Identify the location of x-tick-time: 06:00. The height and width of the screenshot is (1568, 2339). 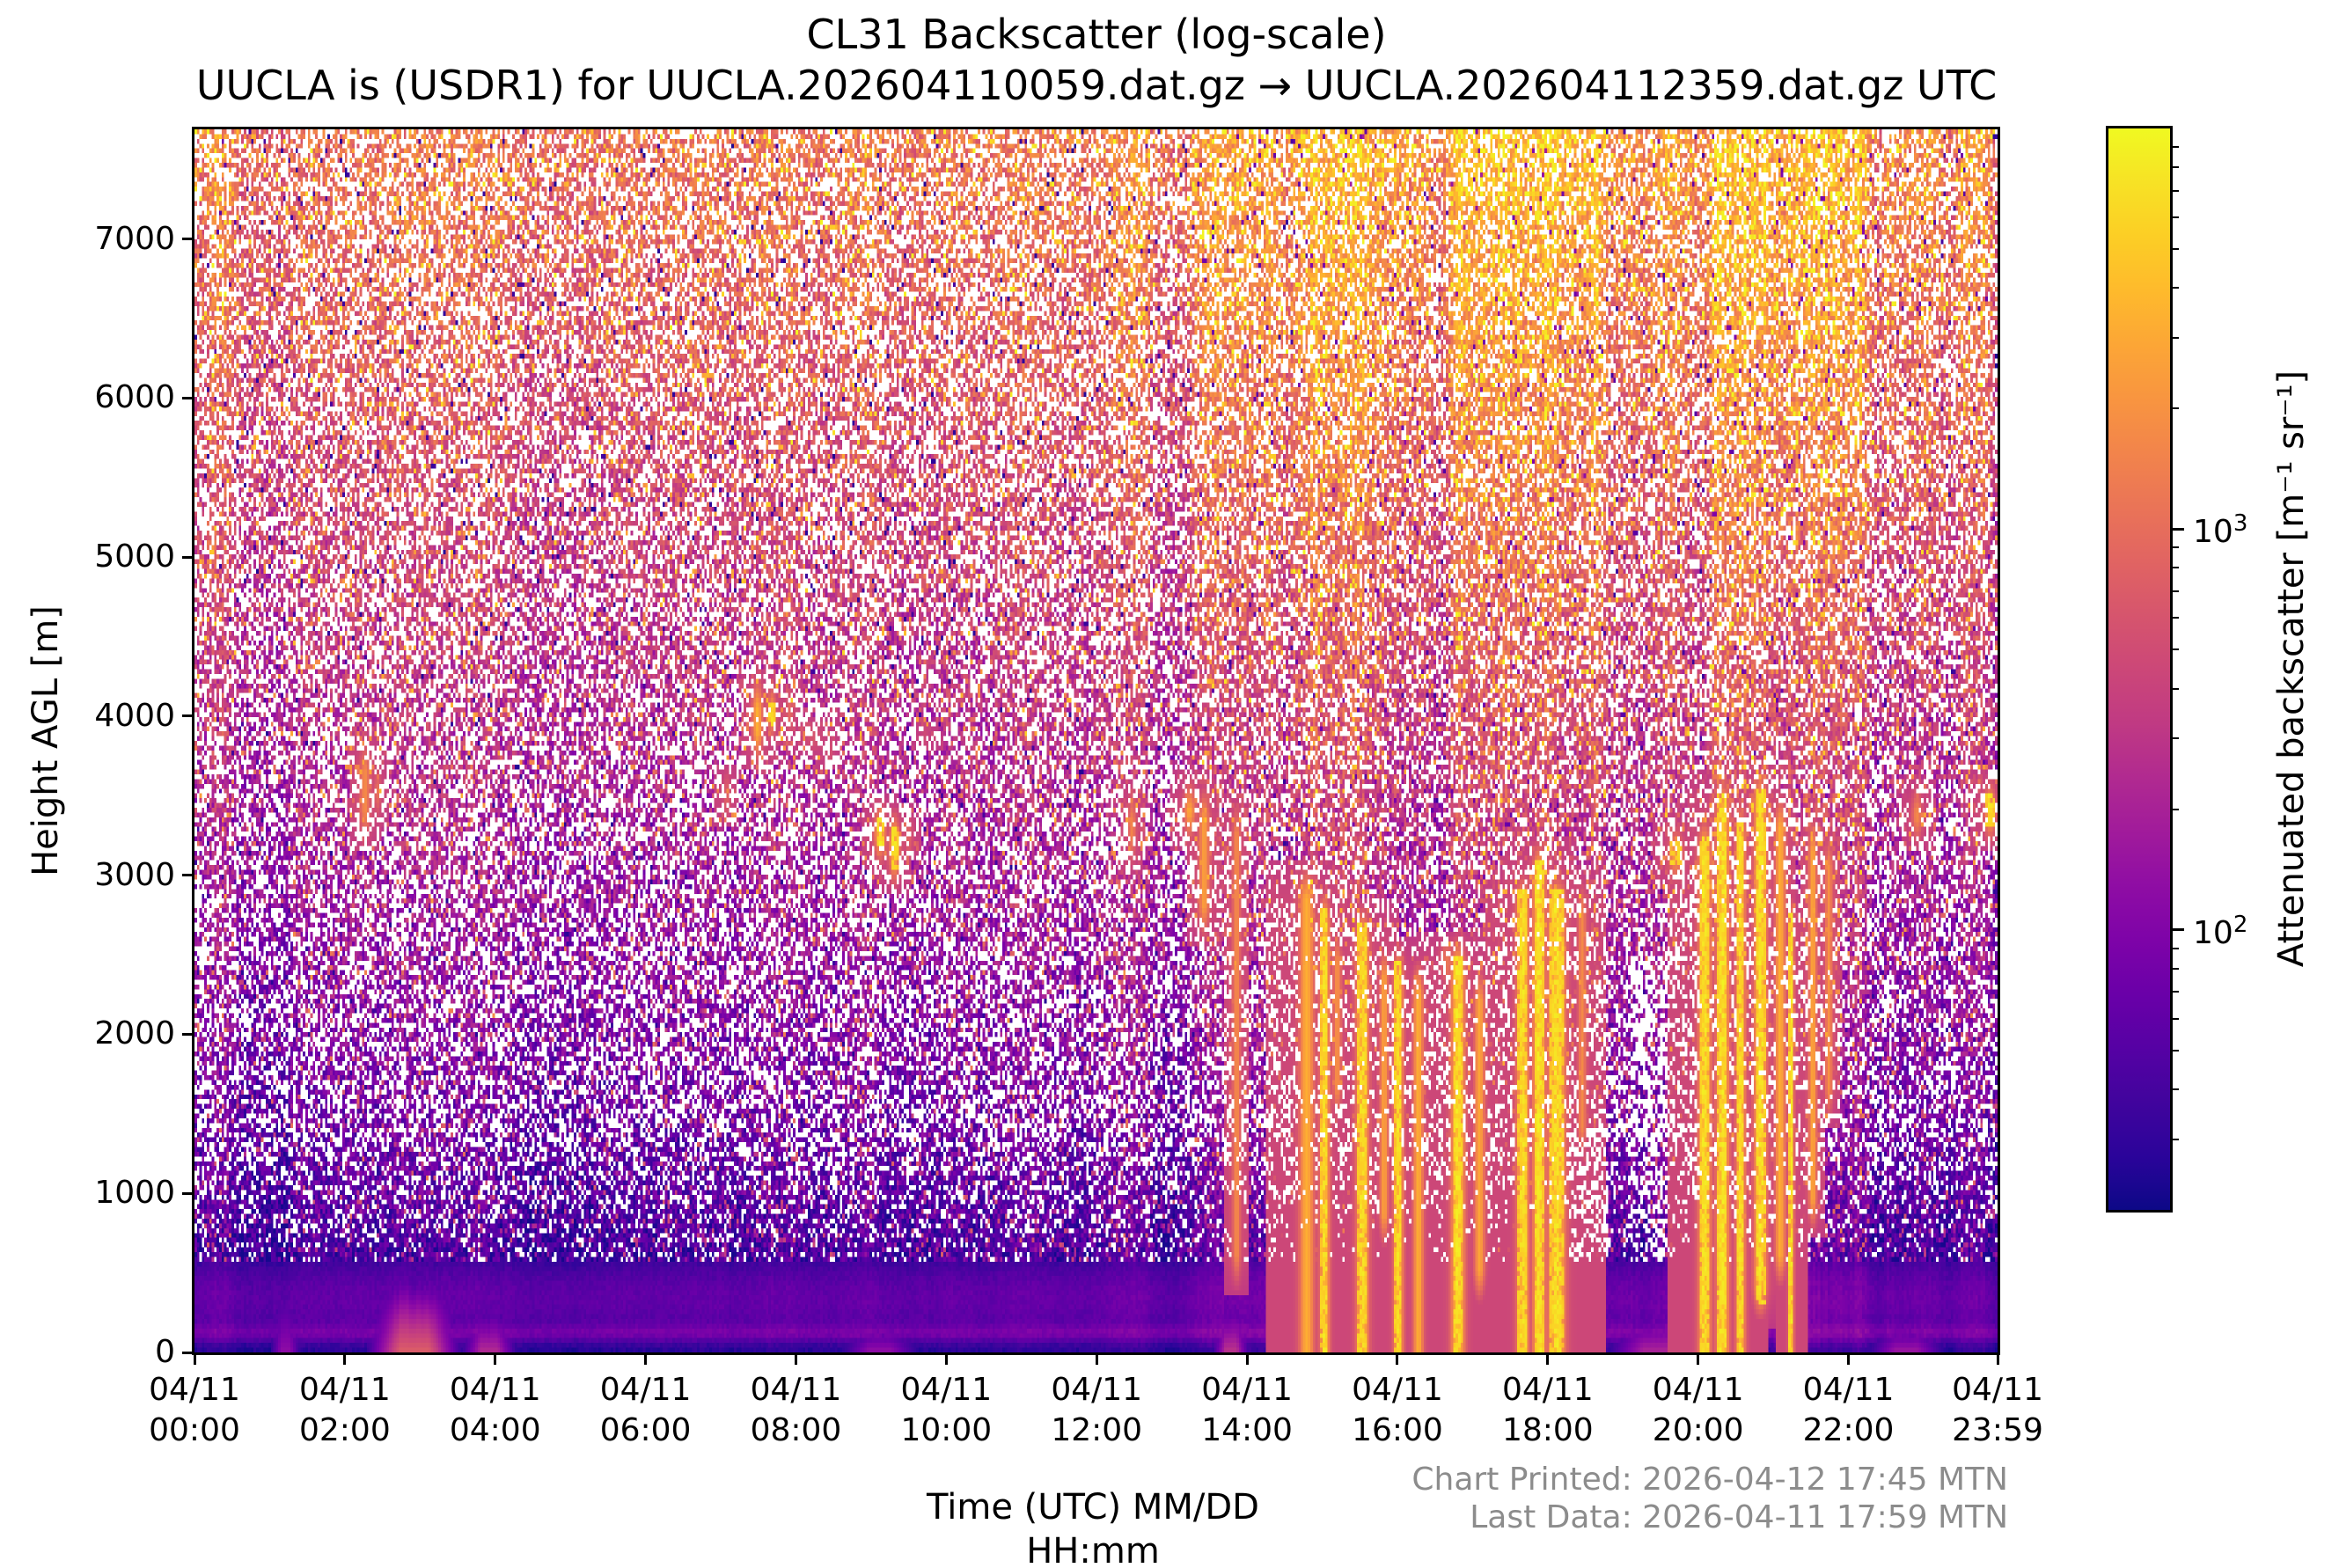
(645, 1430).